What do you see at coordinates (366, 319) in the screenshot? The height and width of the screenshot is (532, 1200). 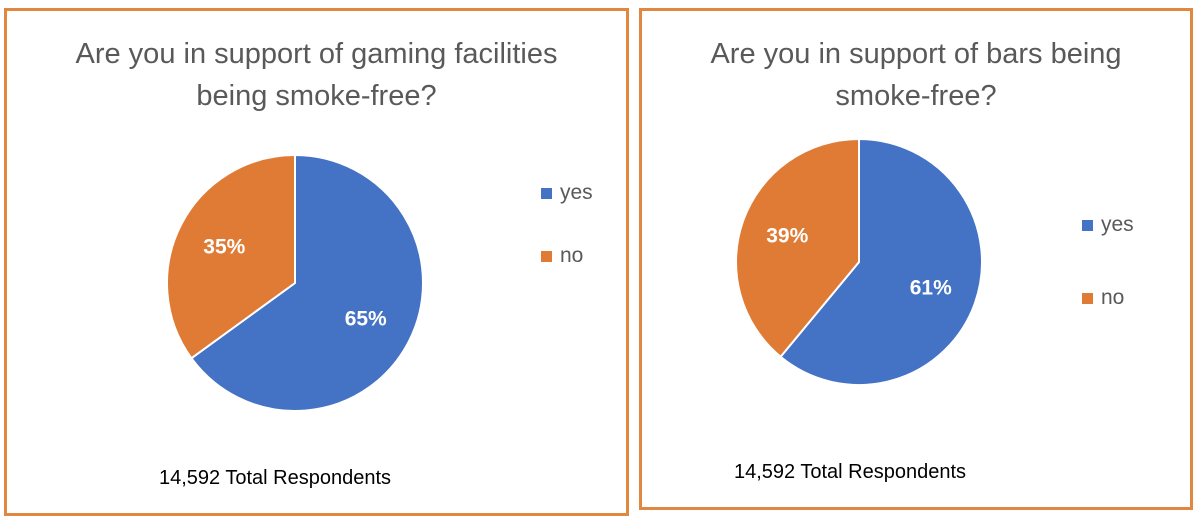 I see `data-label-yes: 65%` at bounding box center [366, 319].